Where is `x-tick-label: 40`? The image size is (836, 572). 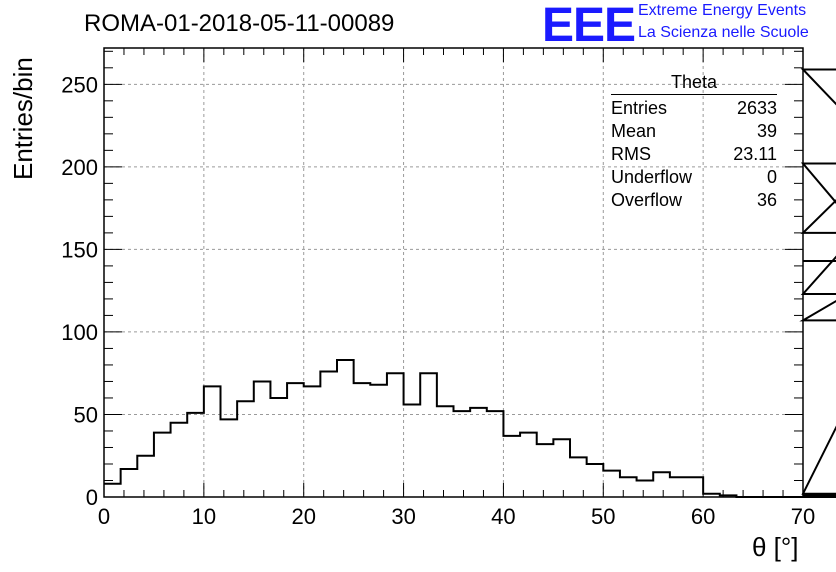
x-tick-label: 40 is located at coordinates (503, 516).